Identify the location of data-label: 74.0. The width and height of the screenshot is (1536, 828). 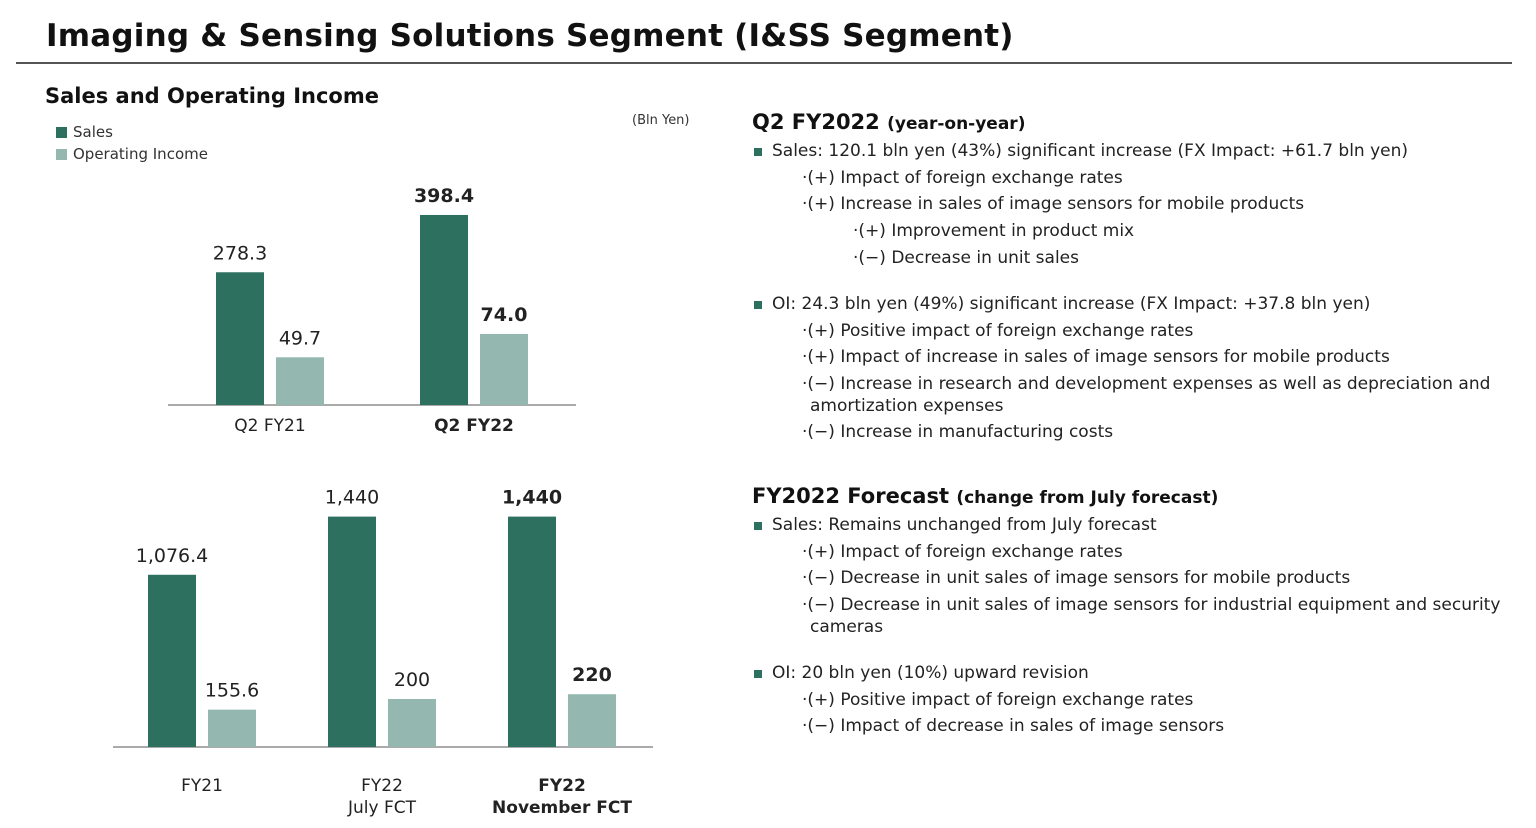
(504, 315).